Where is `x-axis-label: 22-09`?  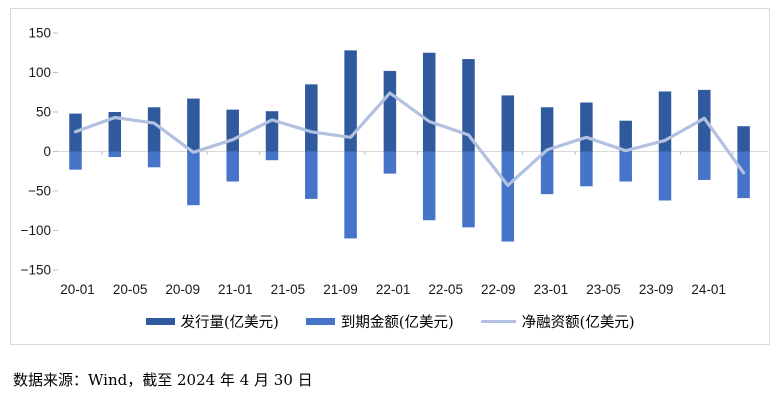
x-axis-label: 22-09 is located at coordinates (498, 289).